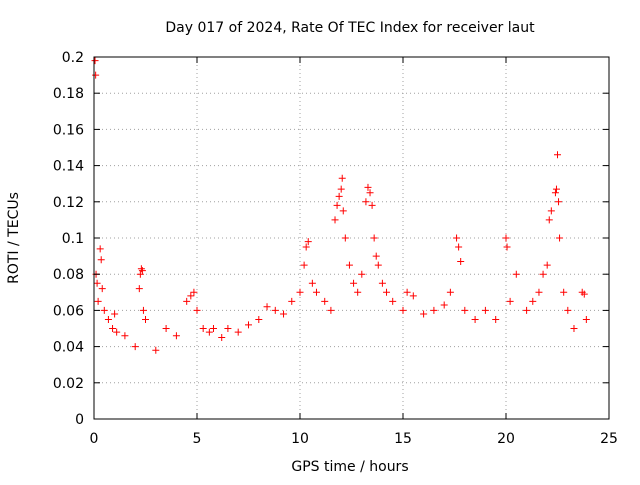 The image size is (640, 485). Describe the element at coordinates (609, 439) in the screenshot. I see `x-tick-label: 25` at that location.